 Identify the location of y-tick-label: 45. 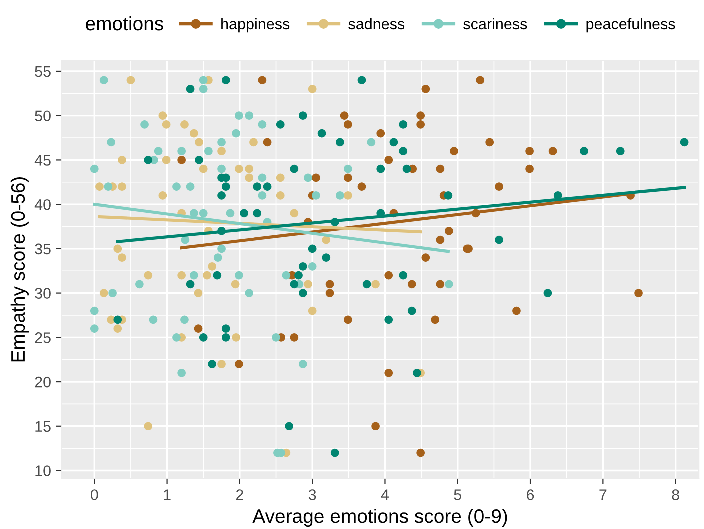
(42, 160).